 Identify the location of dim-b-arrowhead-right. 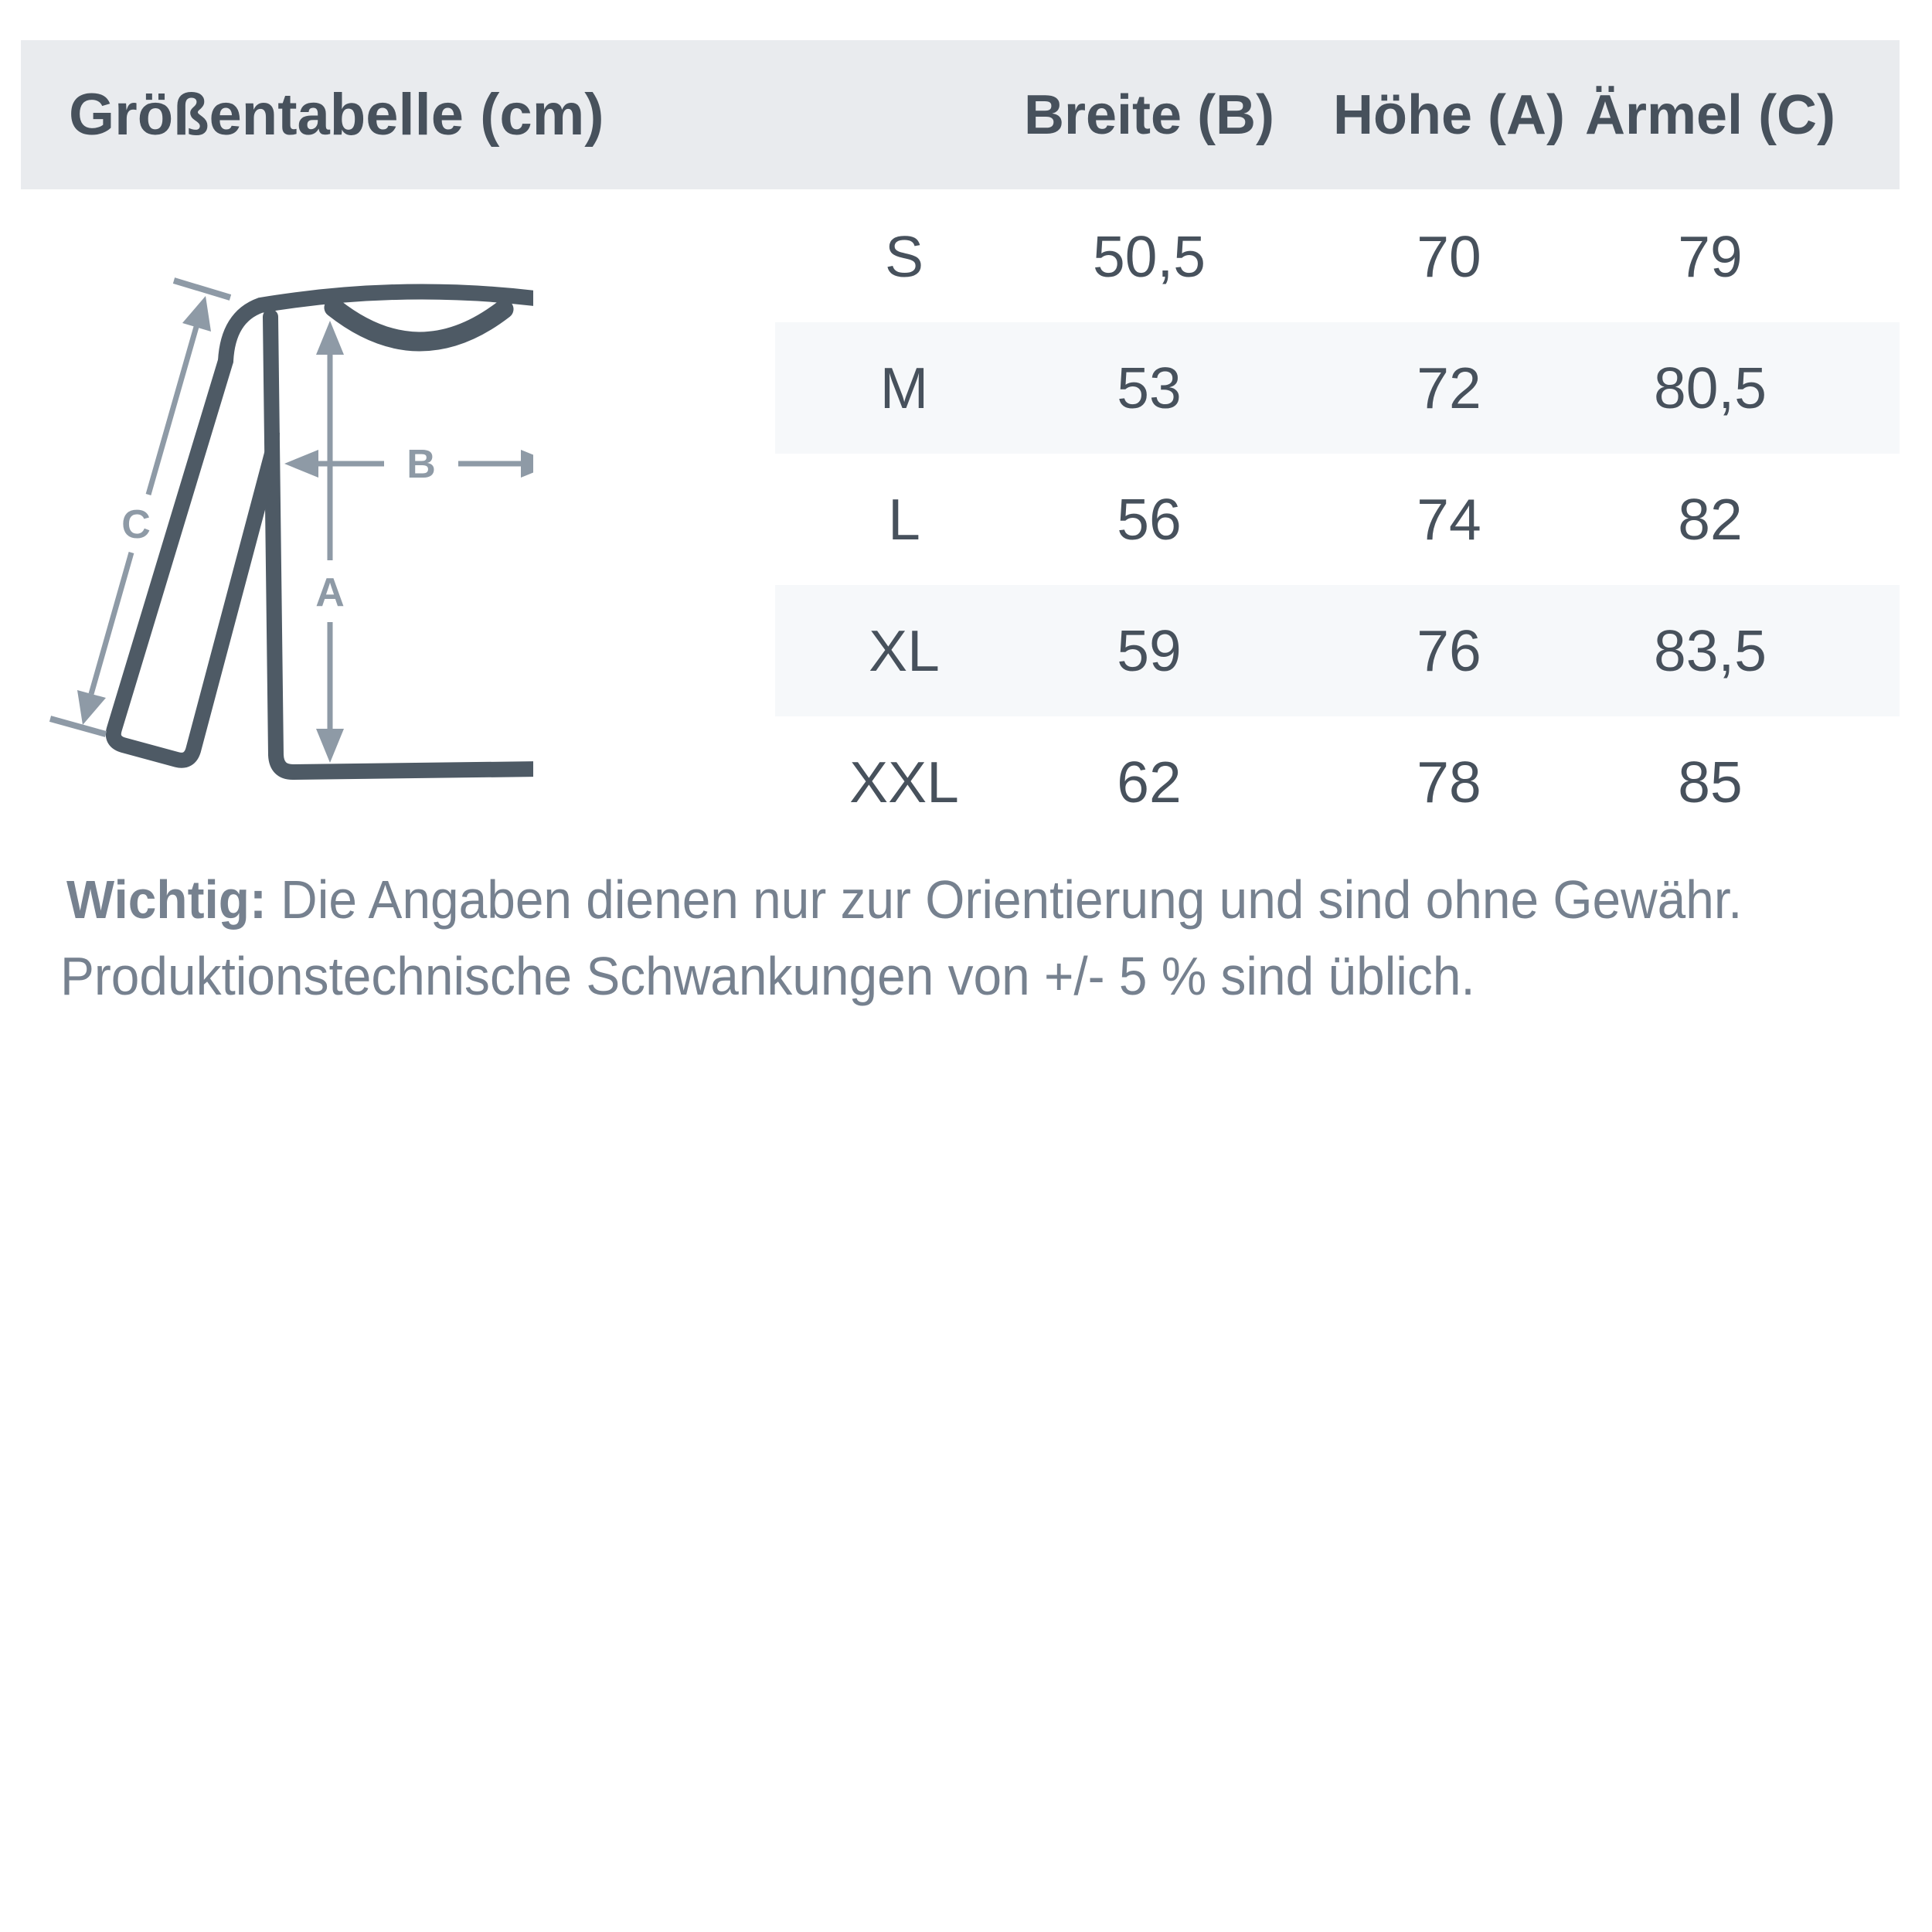
(527, 464).